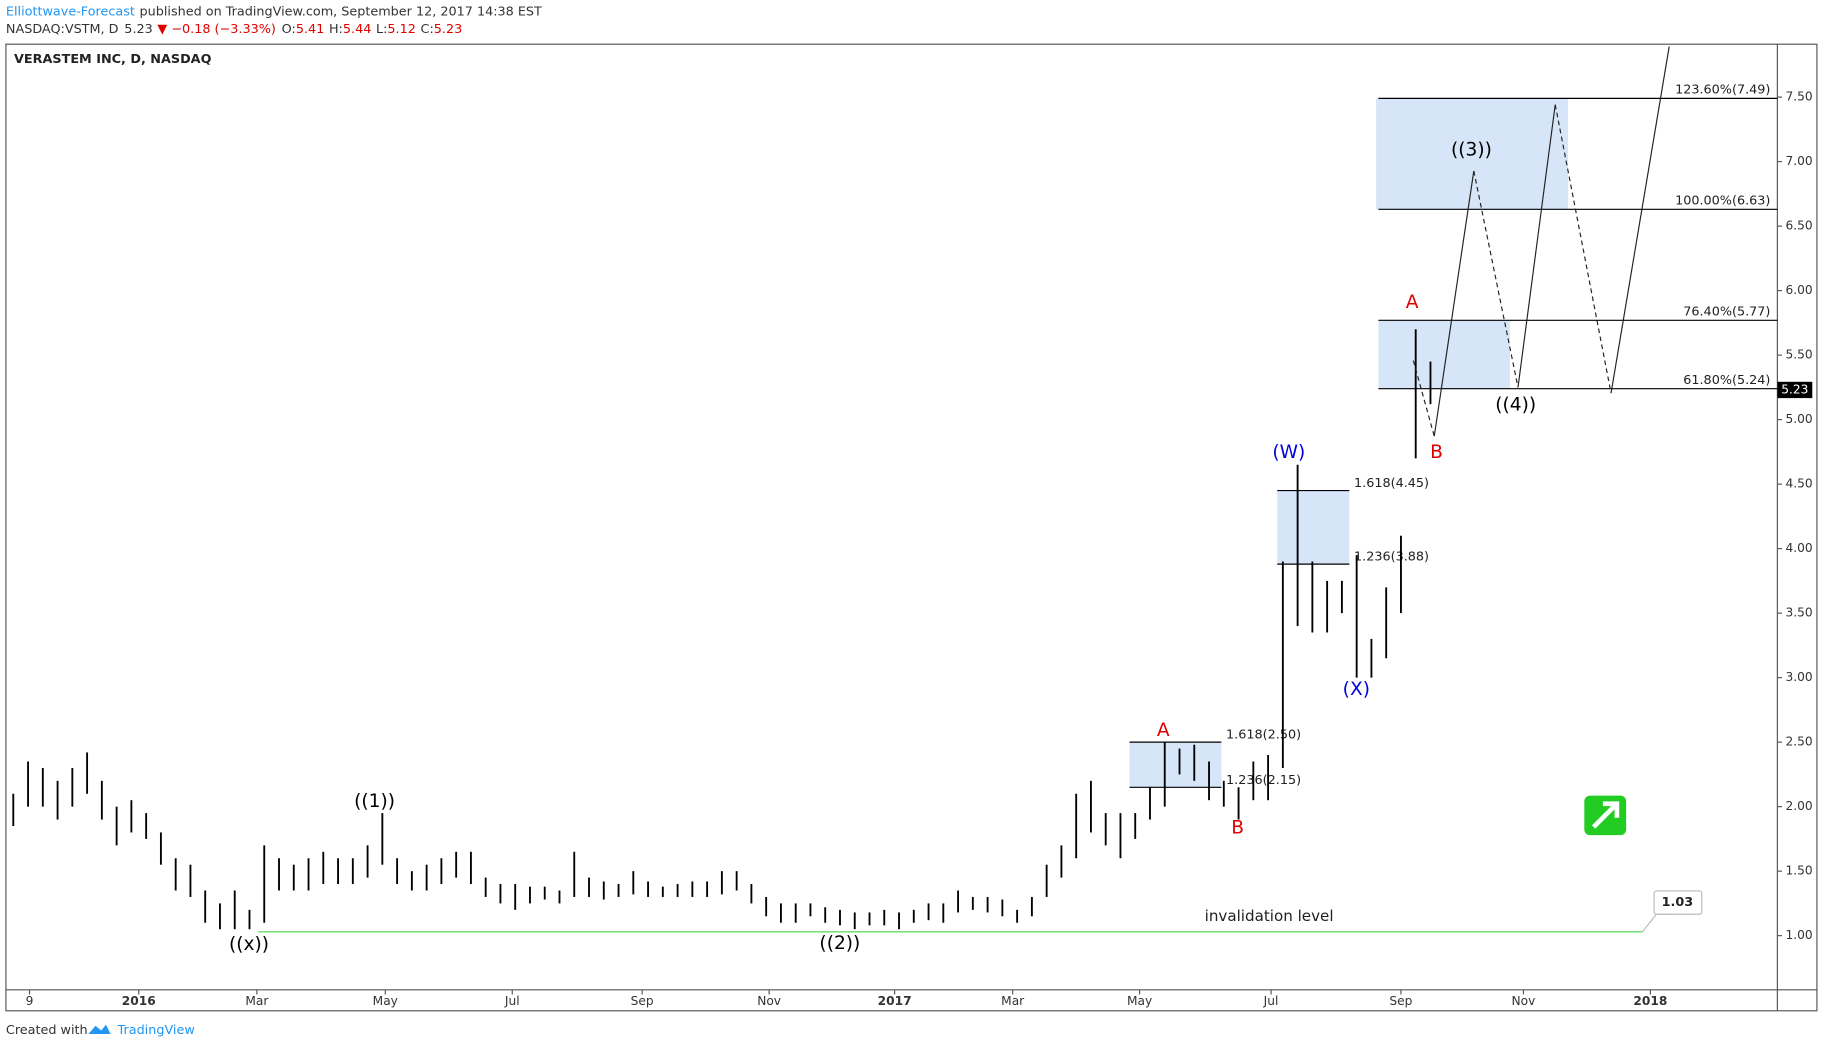 The width and height of the screenshot is (1824, 1048). Describe the element at coordinates (1726, 312) in the screenshot. I see `fib-label: 76.40%(5.77)` at that location.